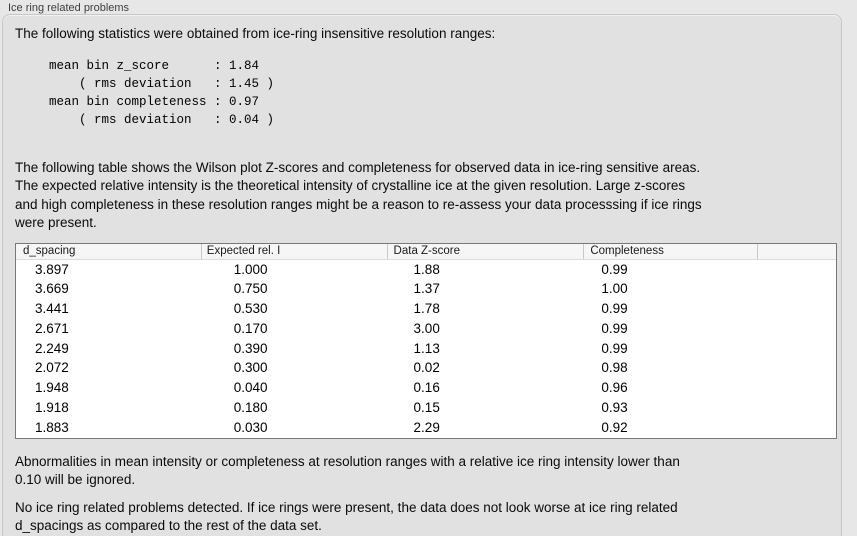 This screenshot has width=857, height=536. I want to click on table-cell: 0.96, so click(614, 388).